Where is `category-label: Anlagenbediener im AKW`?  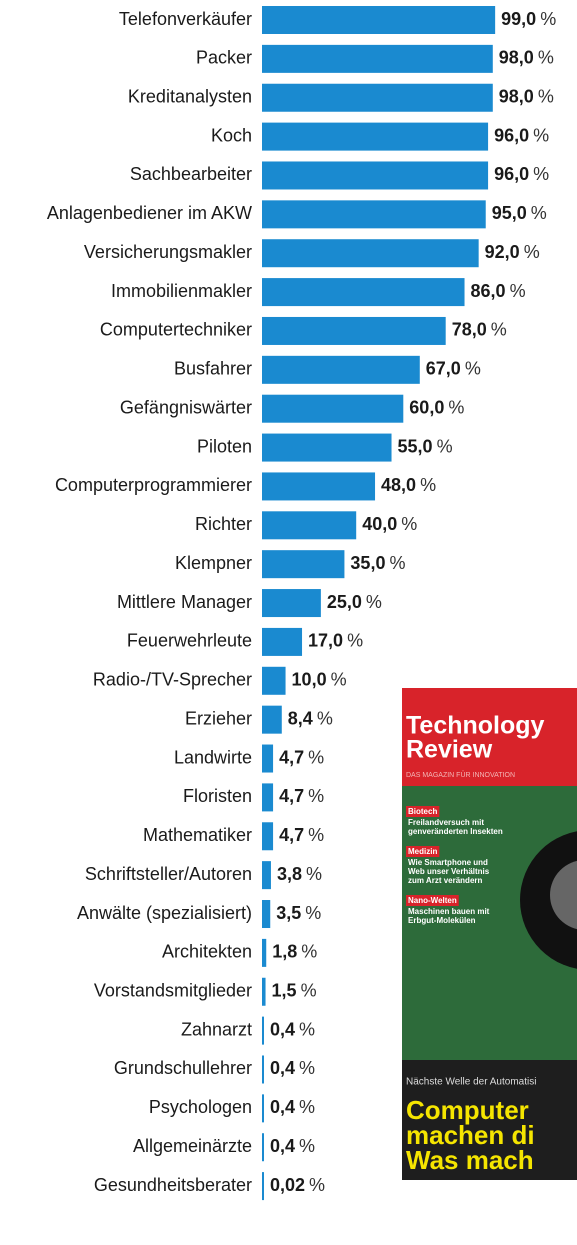 category-label: Anlagenbediener im AKW is located at coordinates (149, 213).